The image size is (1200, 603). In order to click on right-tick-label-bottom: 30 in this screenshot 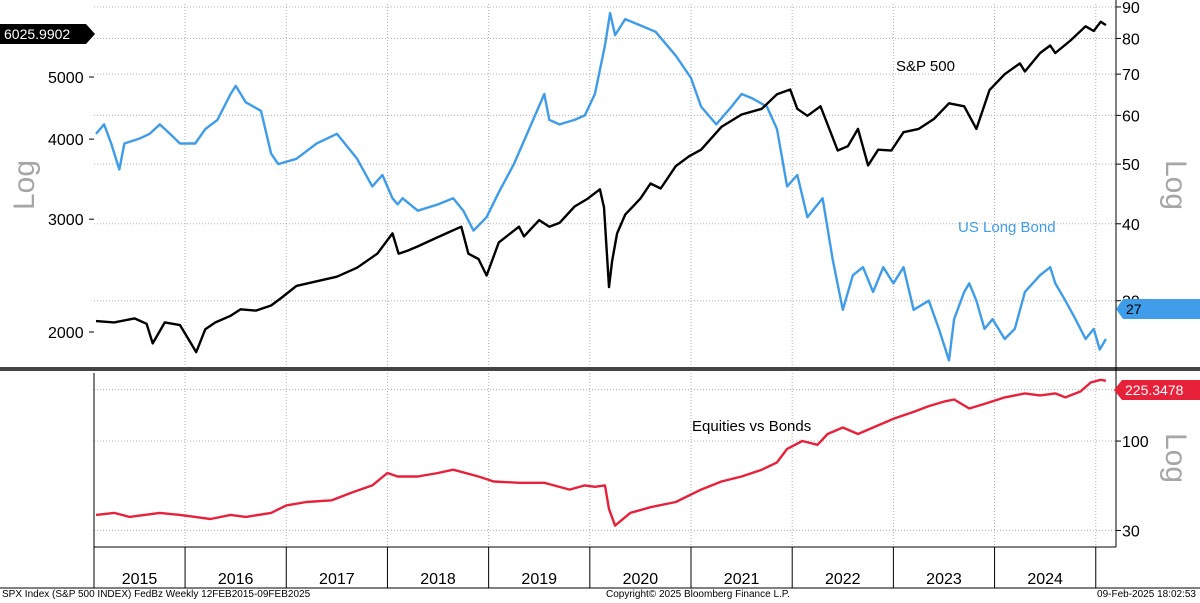, I will do `click(1131, 531)`.